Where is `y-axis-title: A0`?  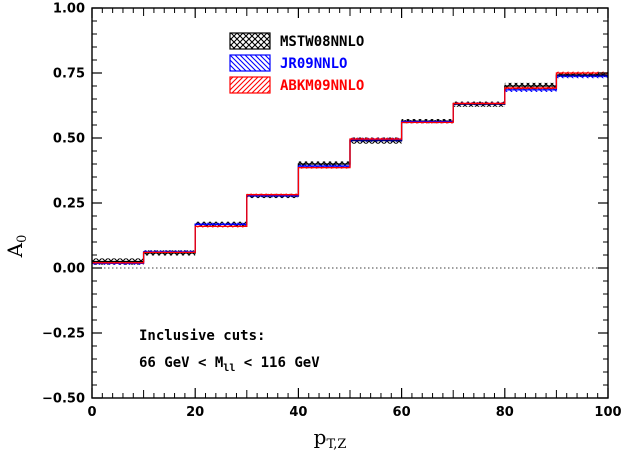
y-axis-title: A0 is located at coordinates (16, 247).